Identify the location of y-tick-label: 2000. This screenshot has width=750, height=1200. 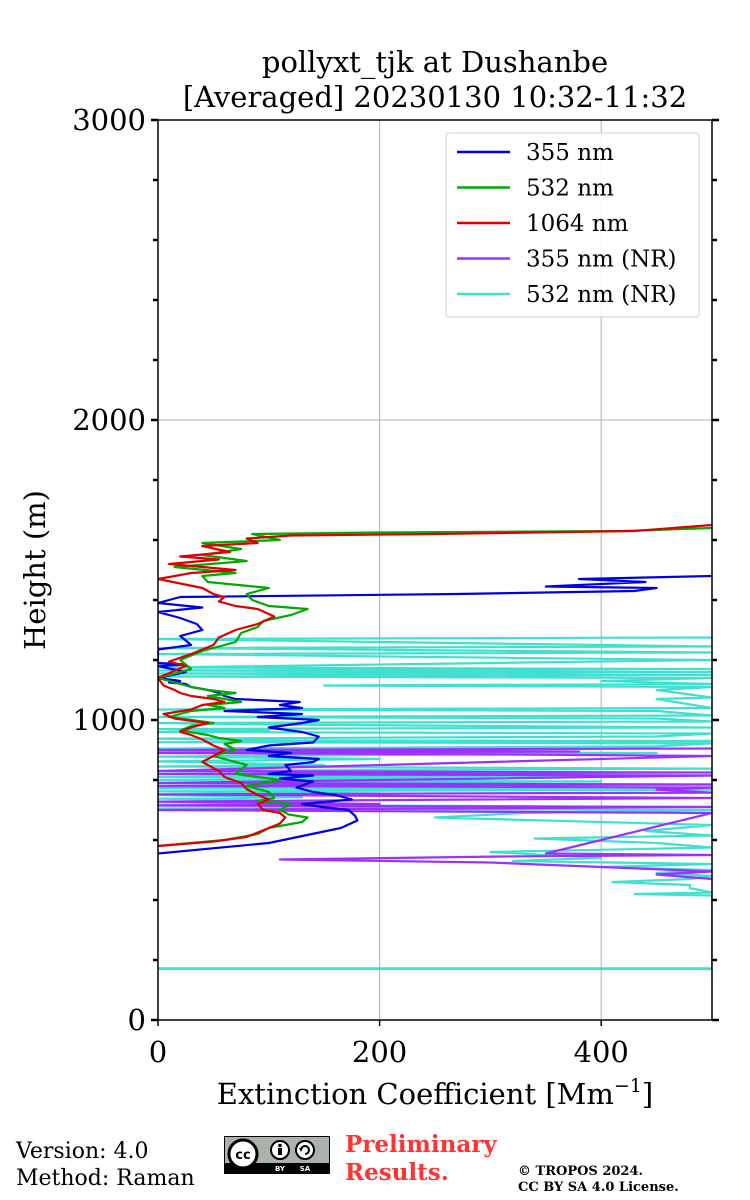
(109, 420).